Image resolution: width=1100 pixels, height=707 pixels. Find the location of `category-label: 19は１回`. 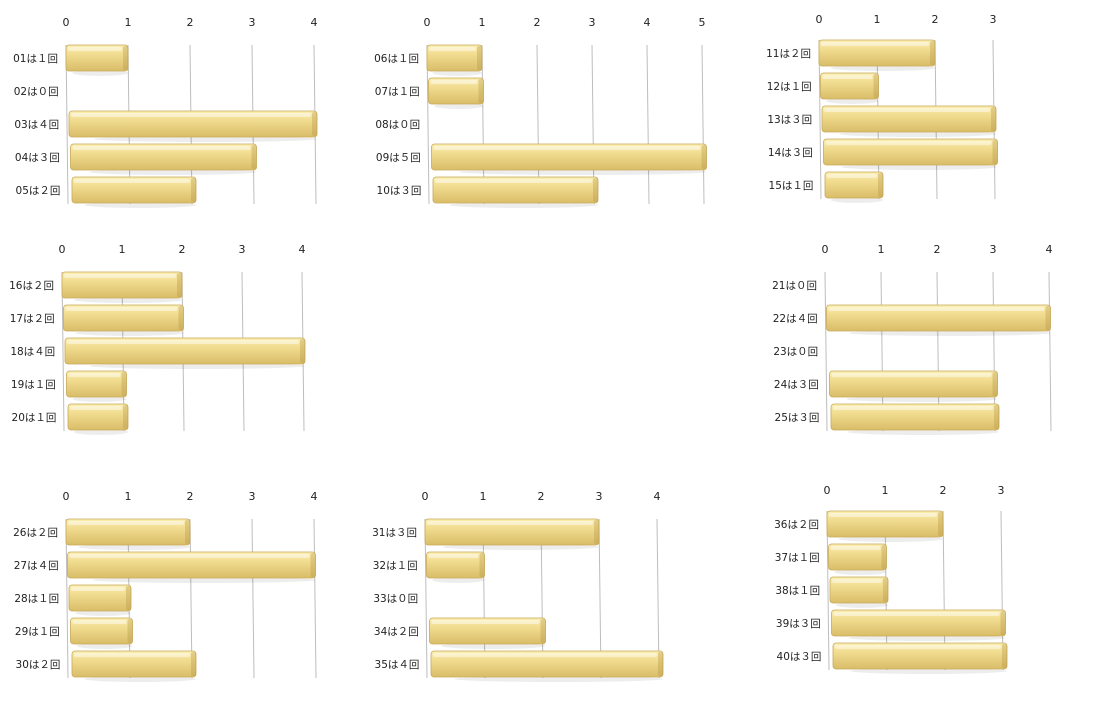

category-label: 19は１回 is located at coordinates (33, 385).